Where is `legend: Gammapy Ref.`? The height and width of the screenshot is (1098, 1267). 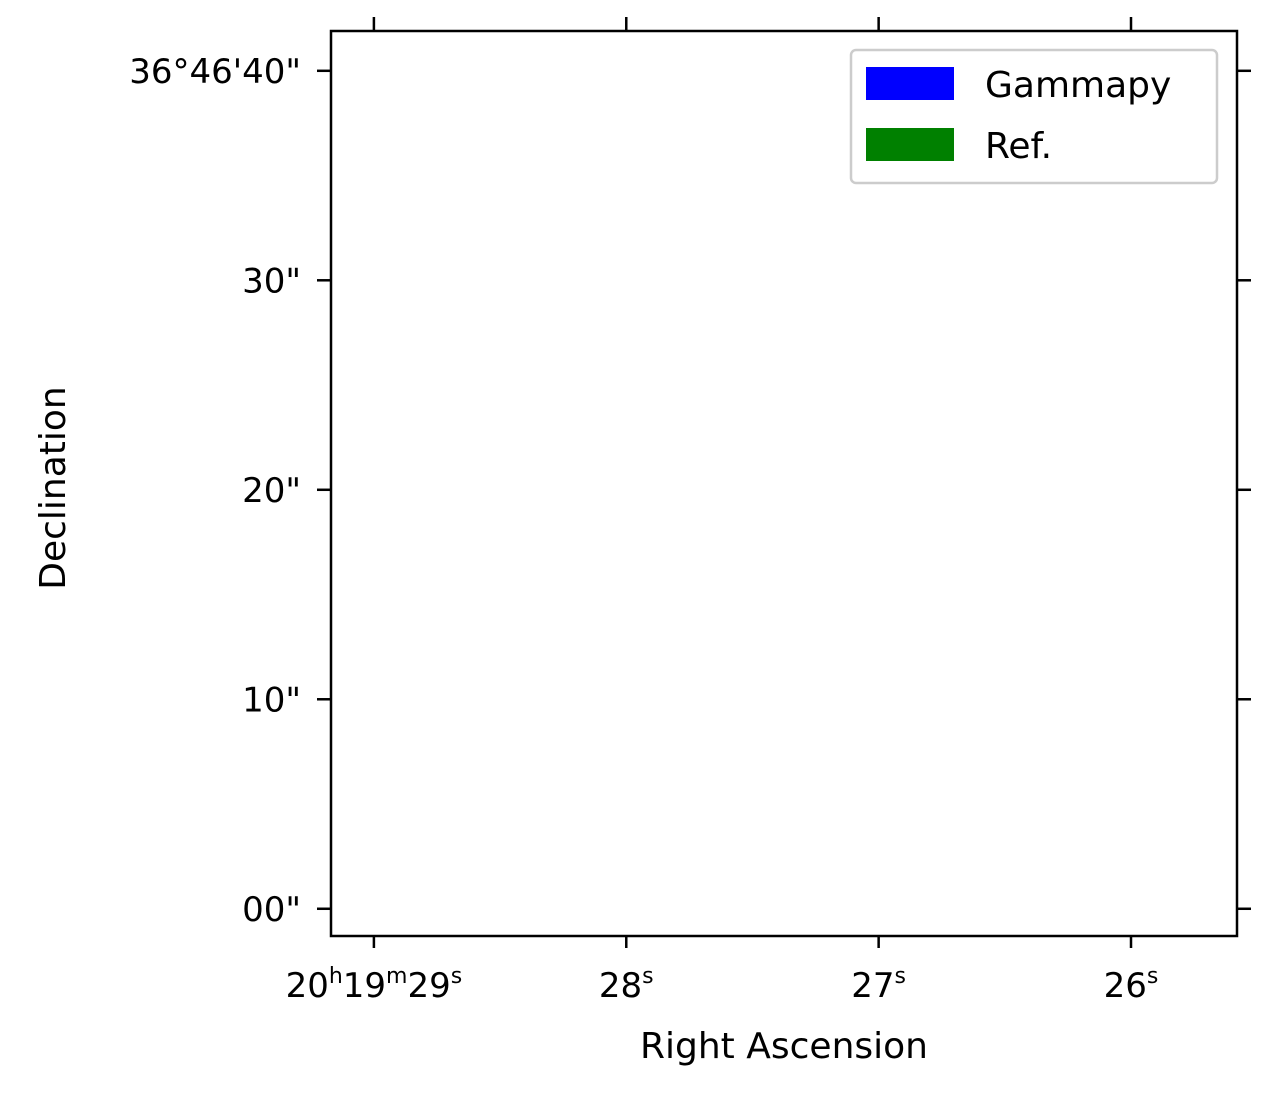 legend: Gammapy Ref. is located at coordinates (1034, 116).